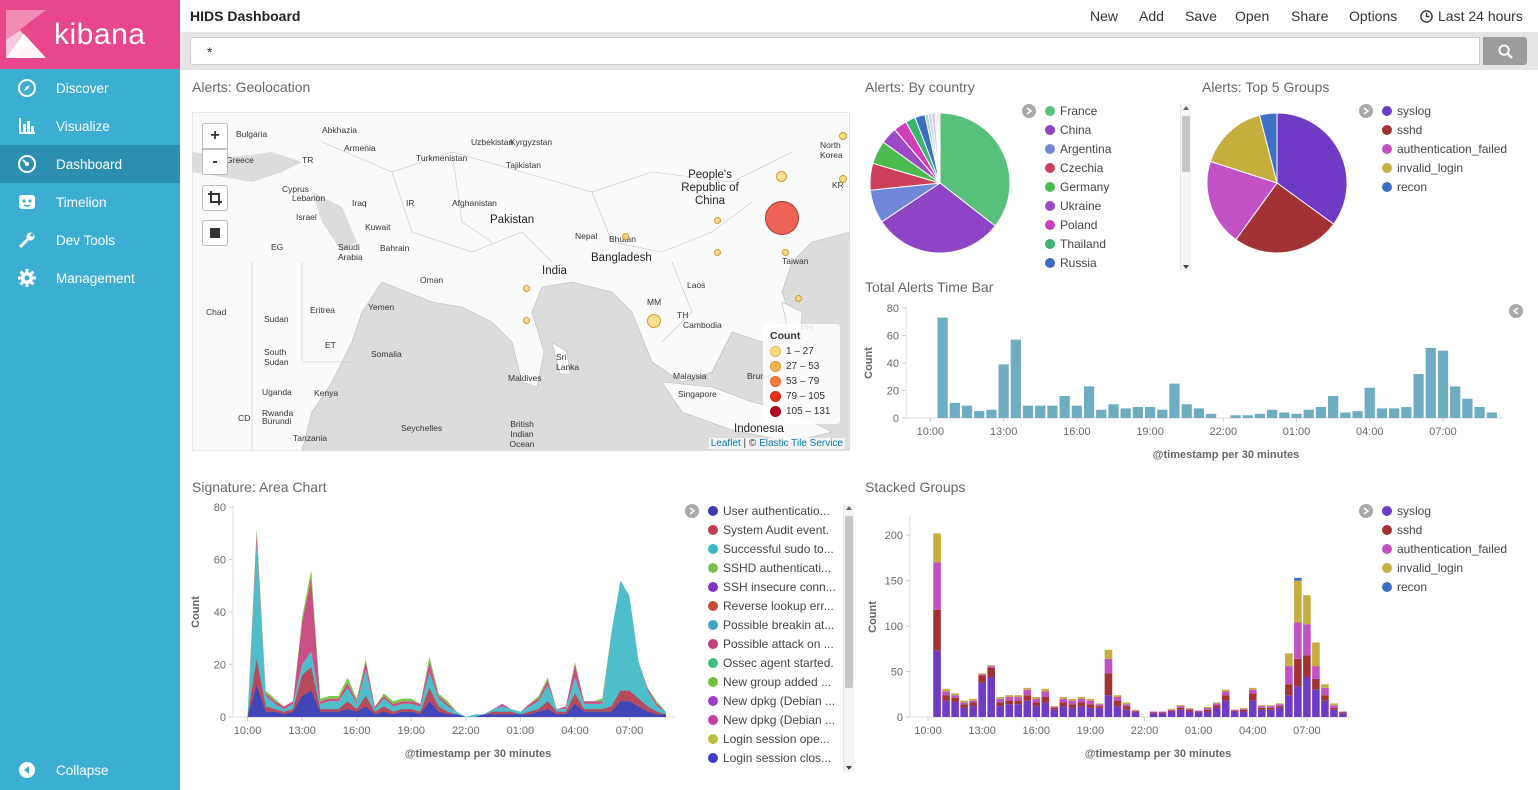 This screenshot has width=1538, height=790. I want to click on nav-dashboard: Dashboard, so click(90, 164).